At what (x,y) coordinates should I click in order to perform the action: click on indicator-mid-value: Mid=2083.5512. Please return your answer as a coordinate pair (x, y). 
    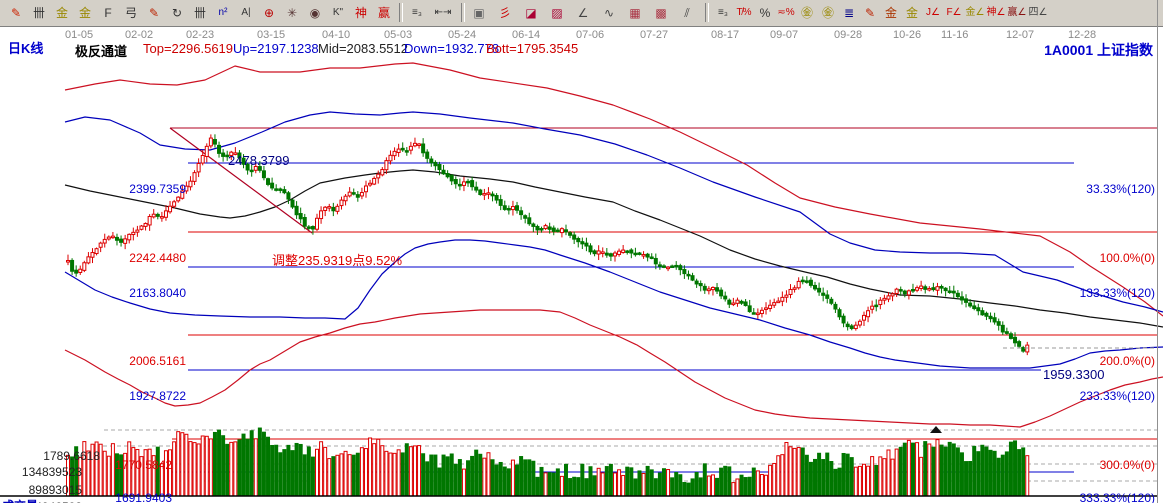
    Looking at the image, I should click on (363, 48).